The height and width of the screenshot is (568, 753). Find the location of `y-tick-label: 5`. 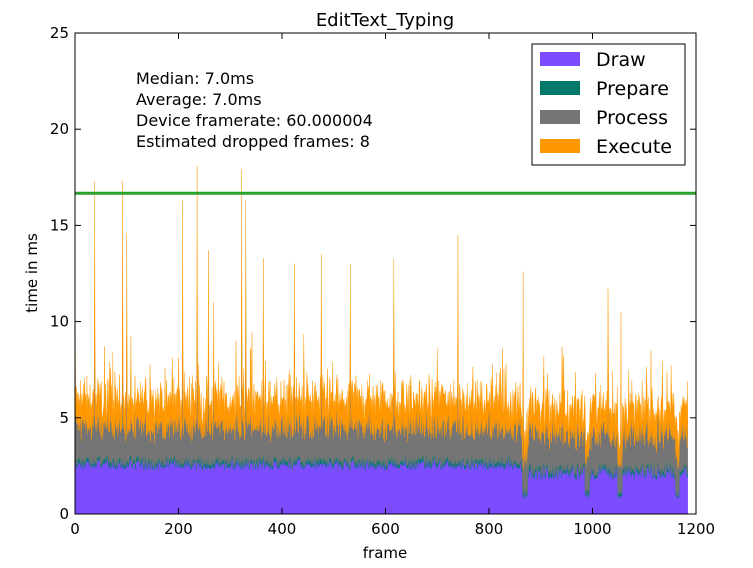

y-tick-label: 5 is located at coordinates (64, 418).